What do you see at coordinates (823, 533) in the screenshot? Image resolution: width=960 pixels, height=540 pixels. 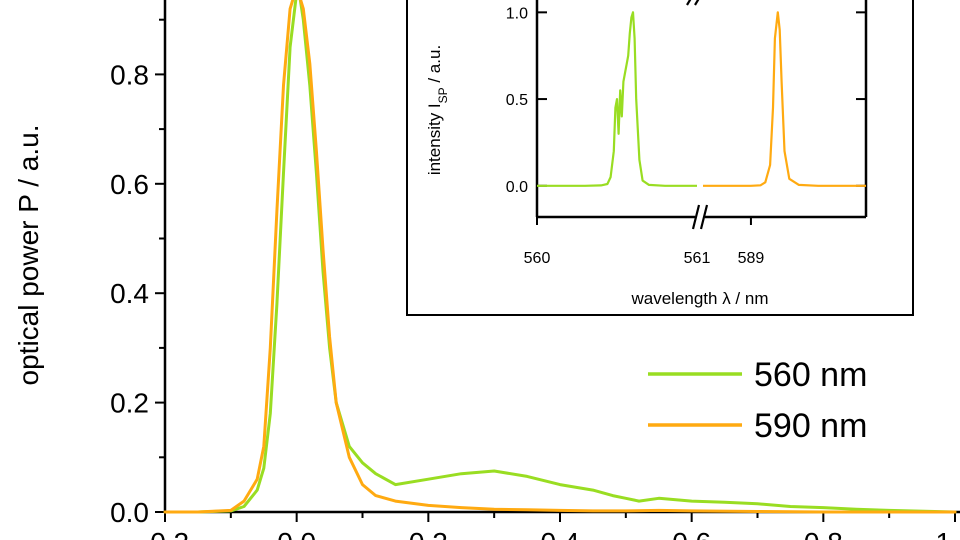 I see `main-x-tick-label: 0.8` at bounding box center [823, 533].